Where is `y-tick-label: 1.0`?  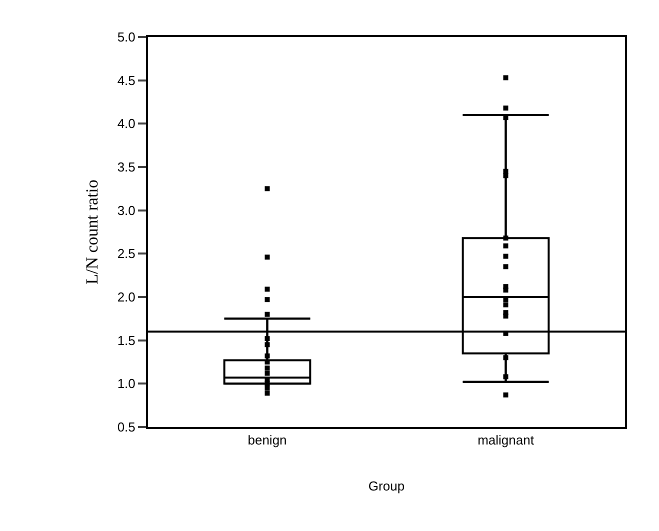
y-tick-label: 1.0 is located at coordinates (126, 384).